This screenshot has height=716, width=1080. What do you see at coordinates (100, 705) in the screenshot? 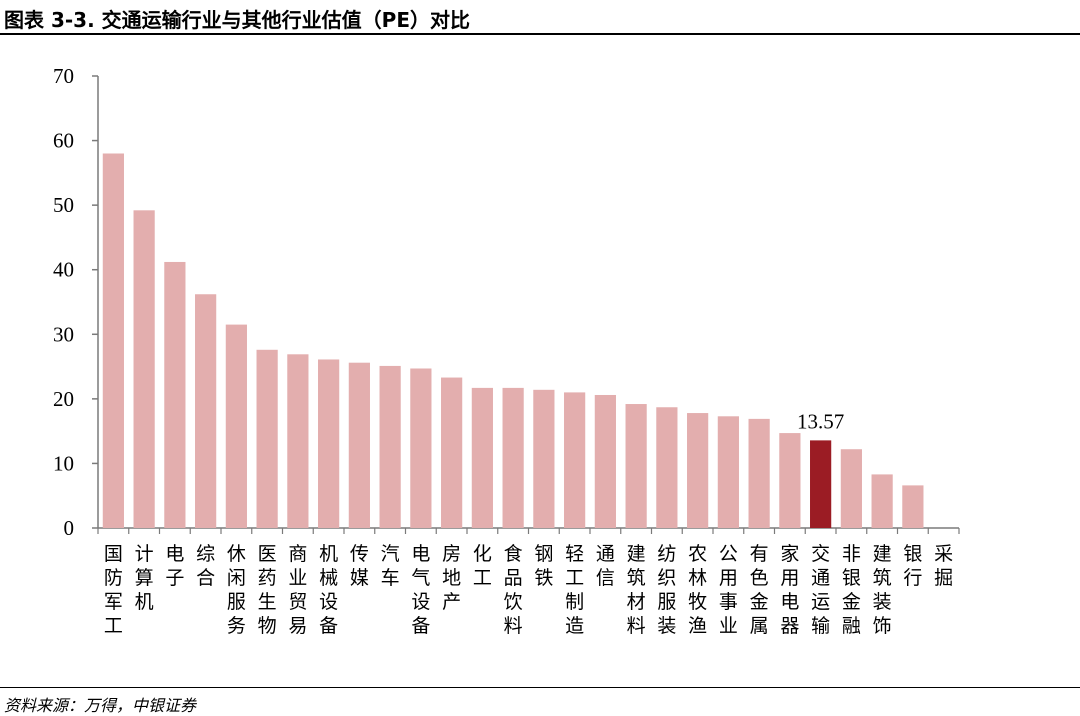
I see `source-note: 资料来源：万得，中银证券` at bounding box center [100, 705].